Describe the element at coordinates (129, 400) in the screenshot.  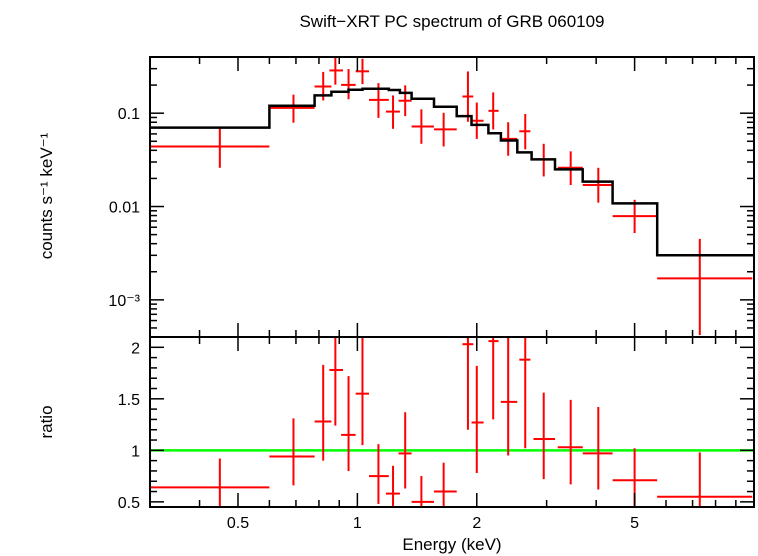
I see `bottom-y-tick-label-2: 1.5` at that location.